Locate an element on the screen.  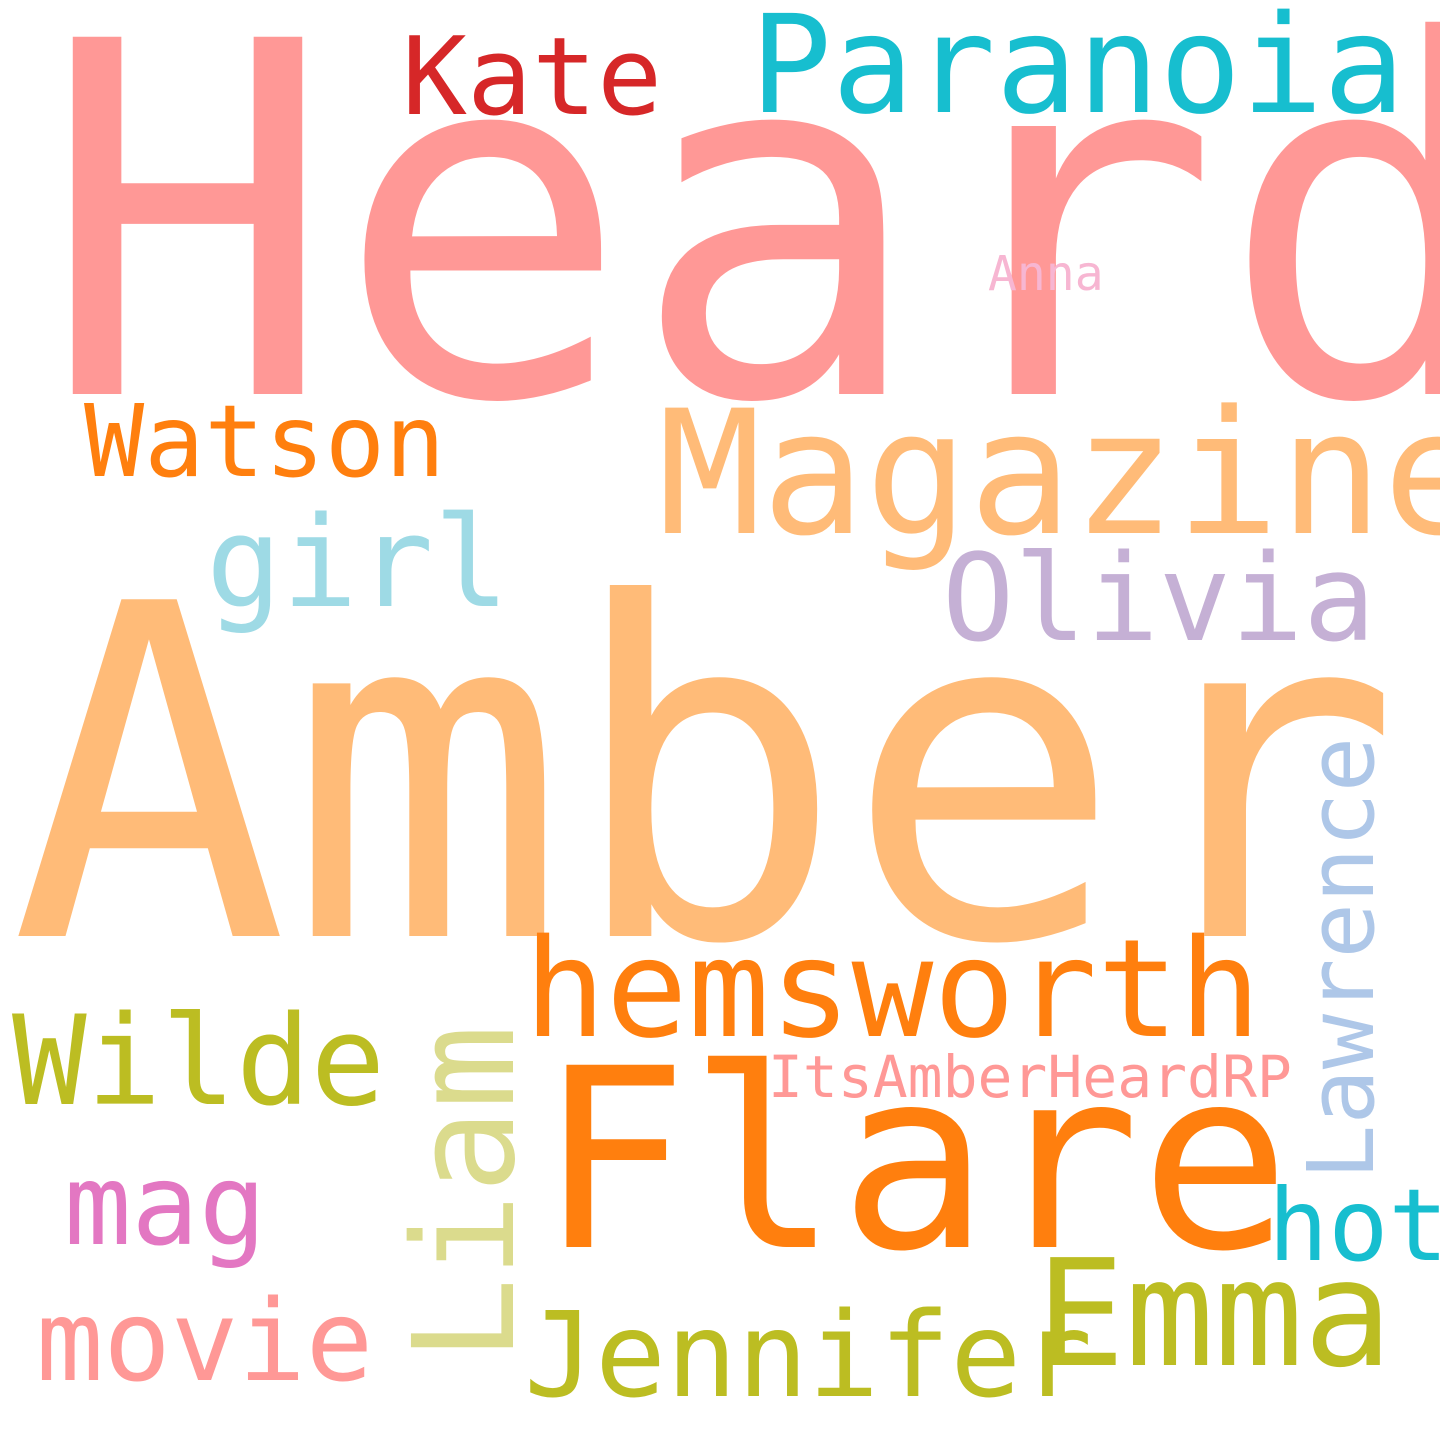
word-itsamberheardrp: ItsAmberHeardRP is located at coordinates (1030, 1077).